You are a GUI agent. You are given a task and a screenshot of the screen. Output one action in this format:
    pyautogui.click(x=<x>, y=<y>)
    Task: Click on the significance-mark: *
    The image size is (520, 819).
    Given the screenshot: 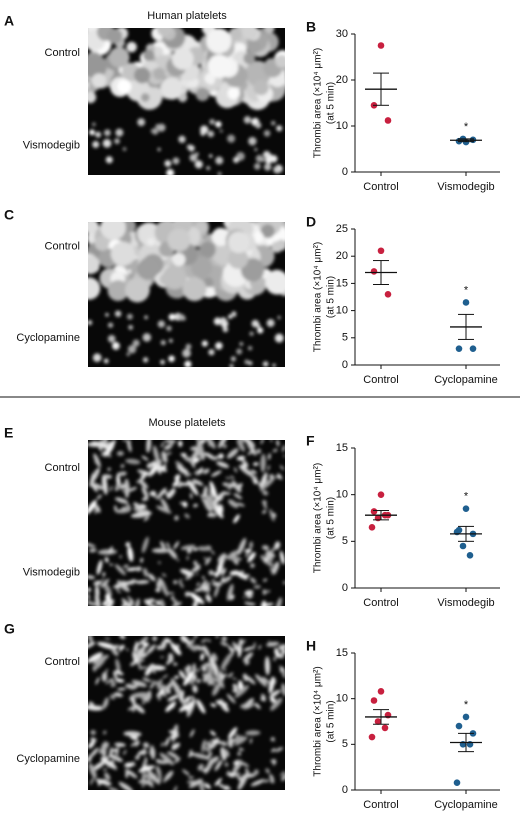 What is the action you would take?
    pyautogui.click(x=466, y=290)
    